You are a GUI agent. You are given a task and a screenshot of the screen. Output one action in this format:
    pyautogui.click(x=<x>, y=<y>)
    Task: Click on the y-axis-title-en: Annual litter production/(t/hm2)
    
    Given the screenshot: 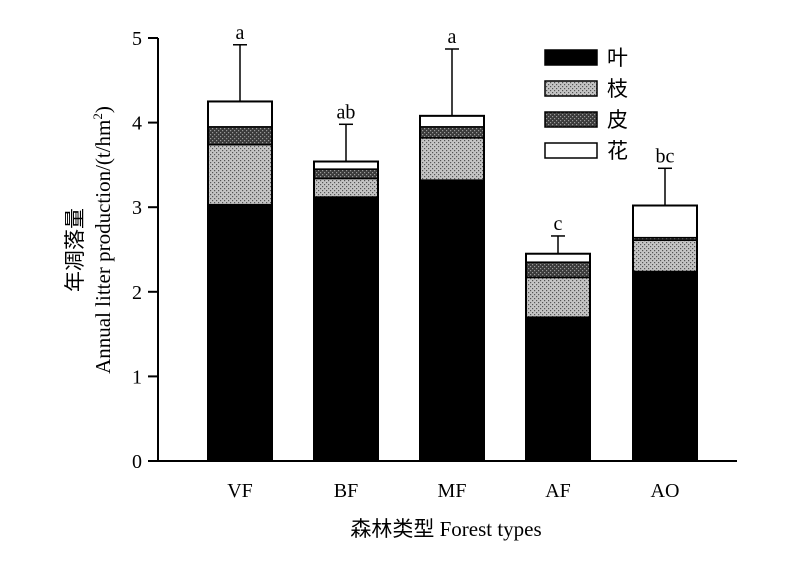 What is the action you would take?
    pyautogui.click(x=102, y=240)
    